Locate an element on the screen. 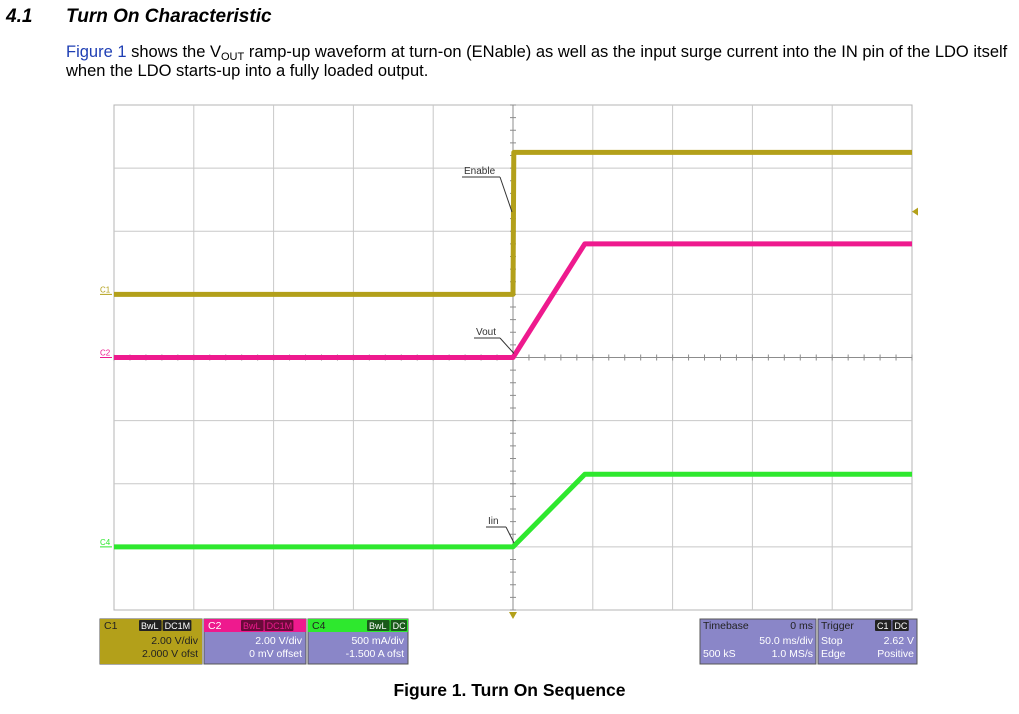  panel-c2-bw: BwL is located at coordinates (252, 626).